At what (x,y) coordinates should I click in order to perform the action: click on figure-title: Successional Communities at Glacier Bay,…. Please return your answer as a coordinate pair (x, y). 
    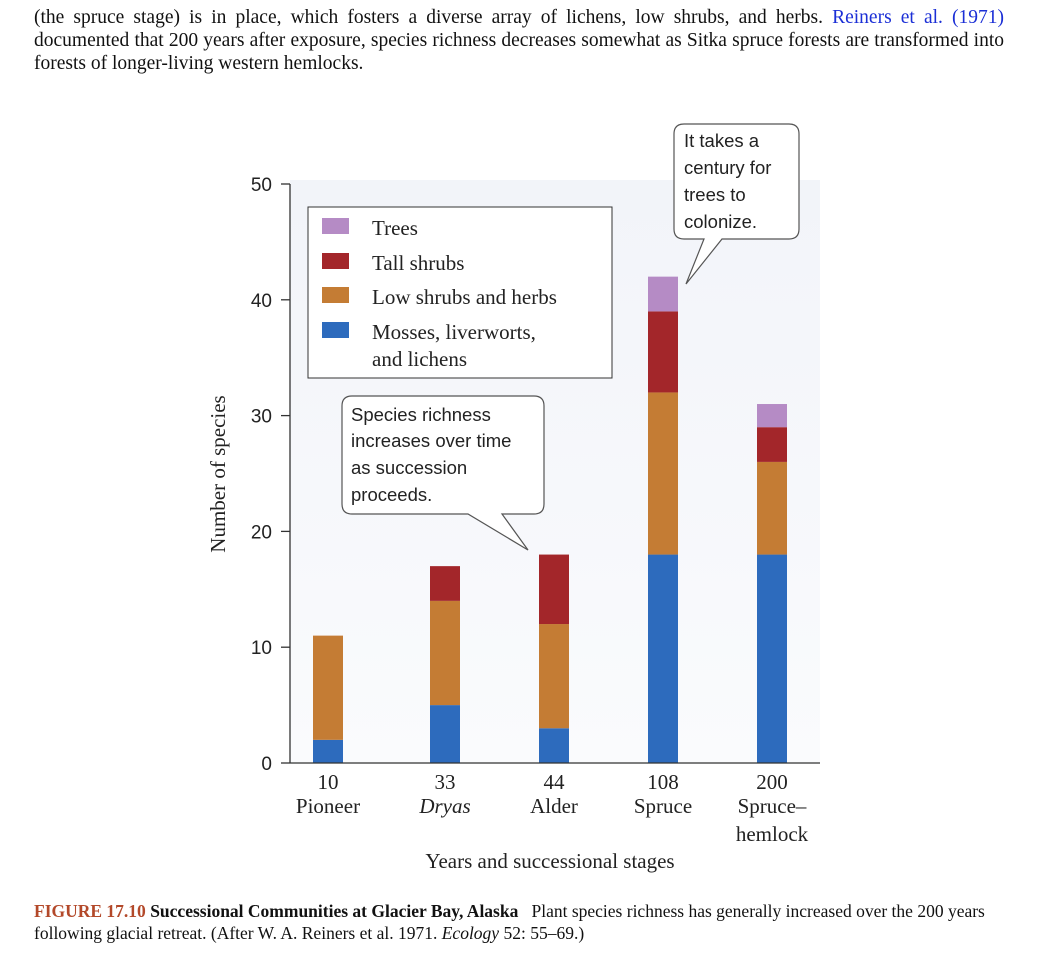
    Looking at the image, I should click on (334, 911).